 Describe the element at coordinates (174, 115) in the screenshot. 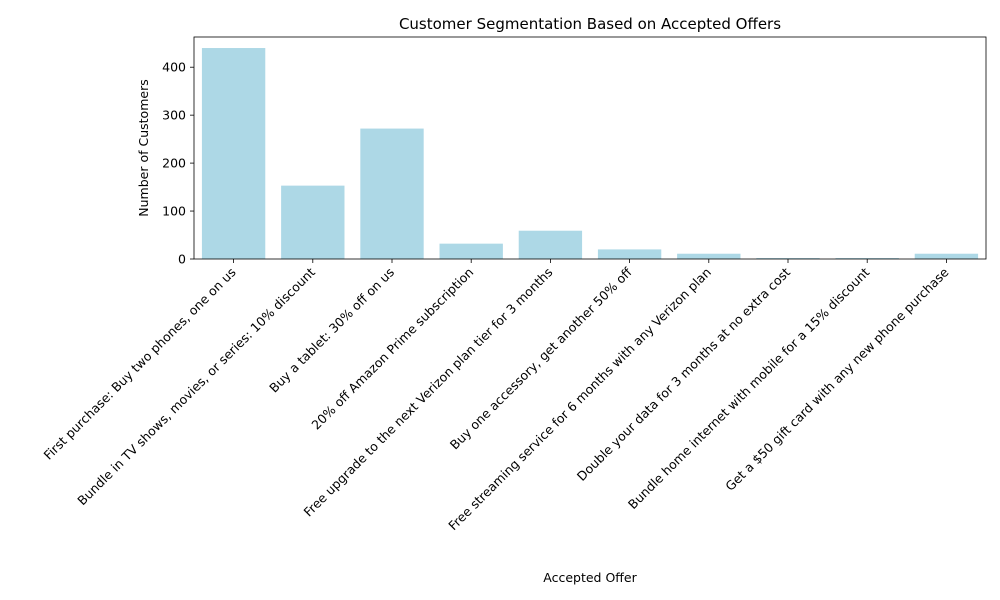

I see `y-tick-label-300: 300` at that location.